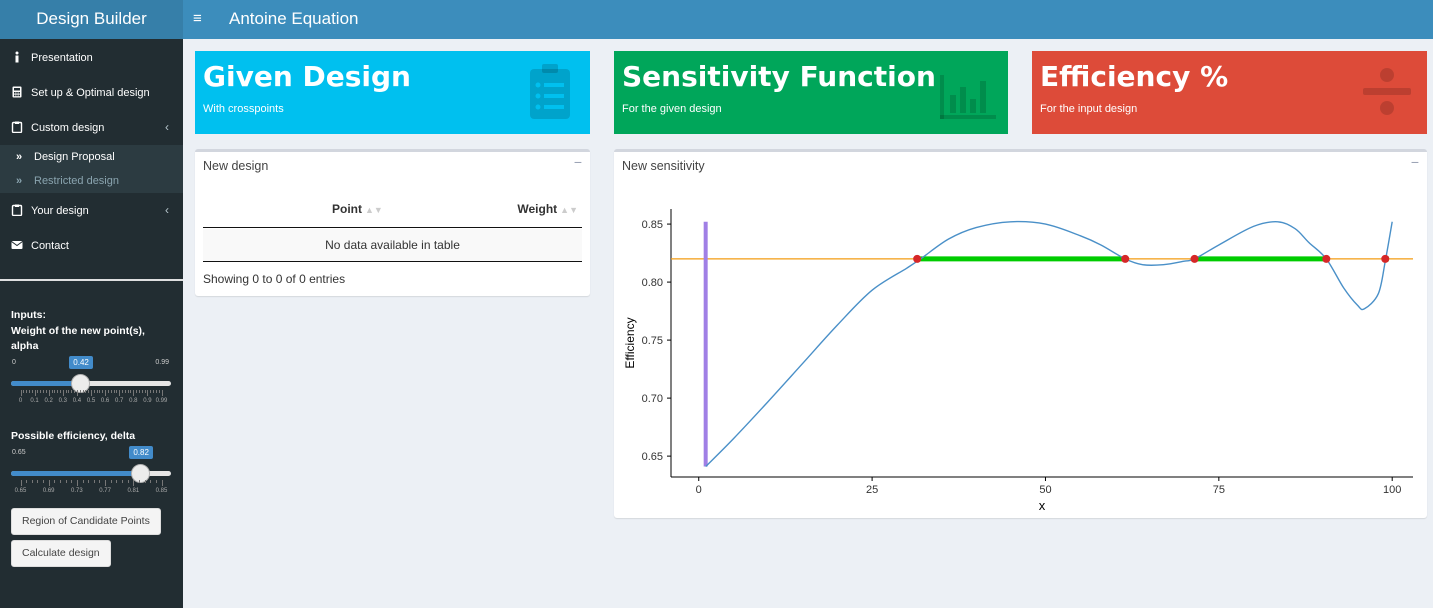 The width and height of the screenshot is (1433, 608). I want to click on slider-value-badge: 0.82, so click(141, 452).